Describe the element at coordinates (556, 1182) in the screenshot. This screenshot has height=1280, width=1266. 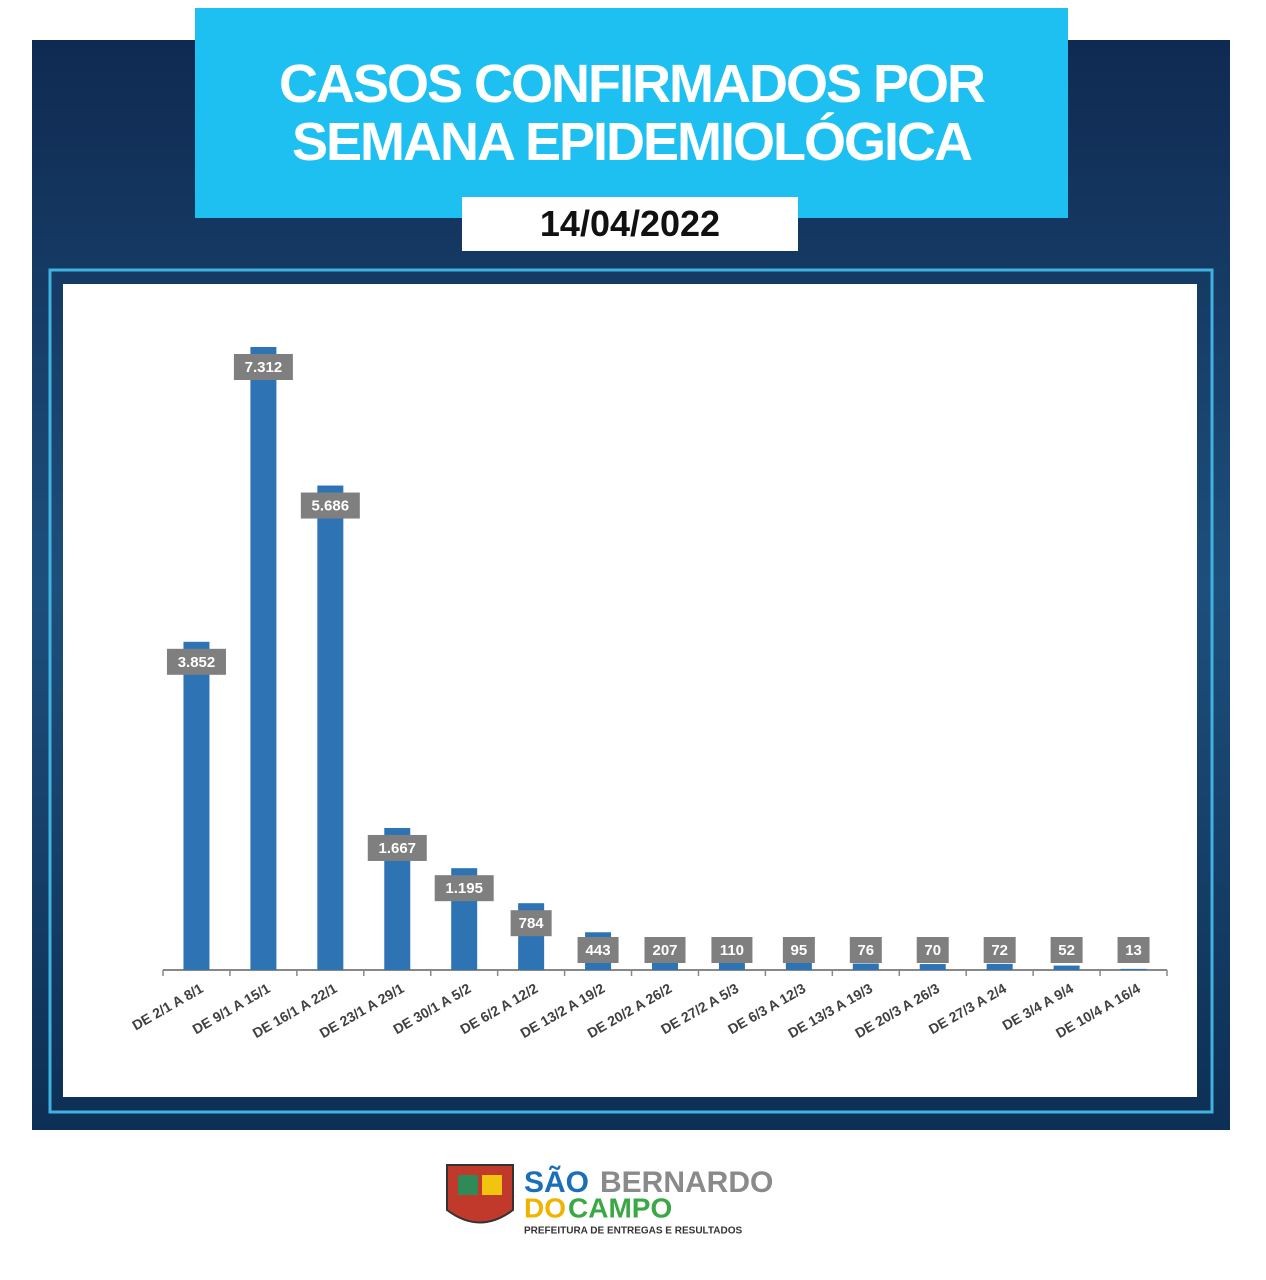
I see `logo-text: SÃO` at that location.